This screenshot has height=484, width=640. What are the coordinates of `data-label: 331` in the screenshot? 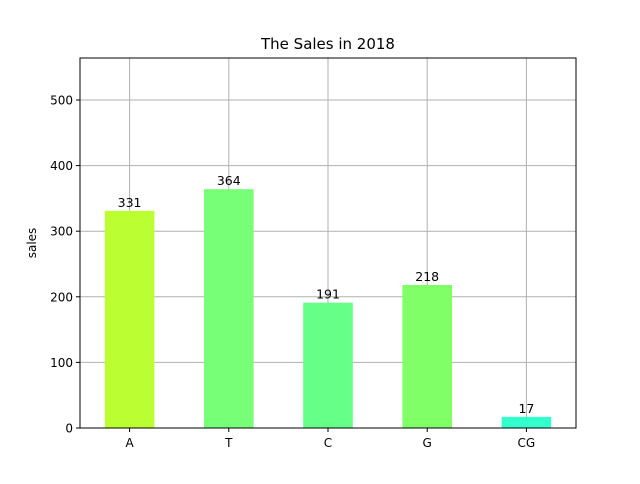 It's located at (130, 202).